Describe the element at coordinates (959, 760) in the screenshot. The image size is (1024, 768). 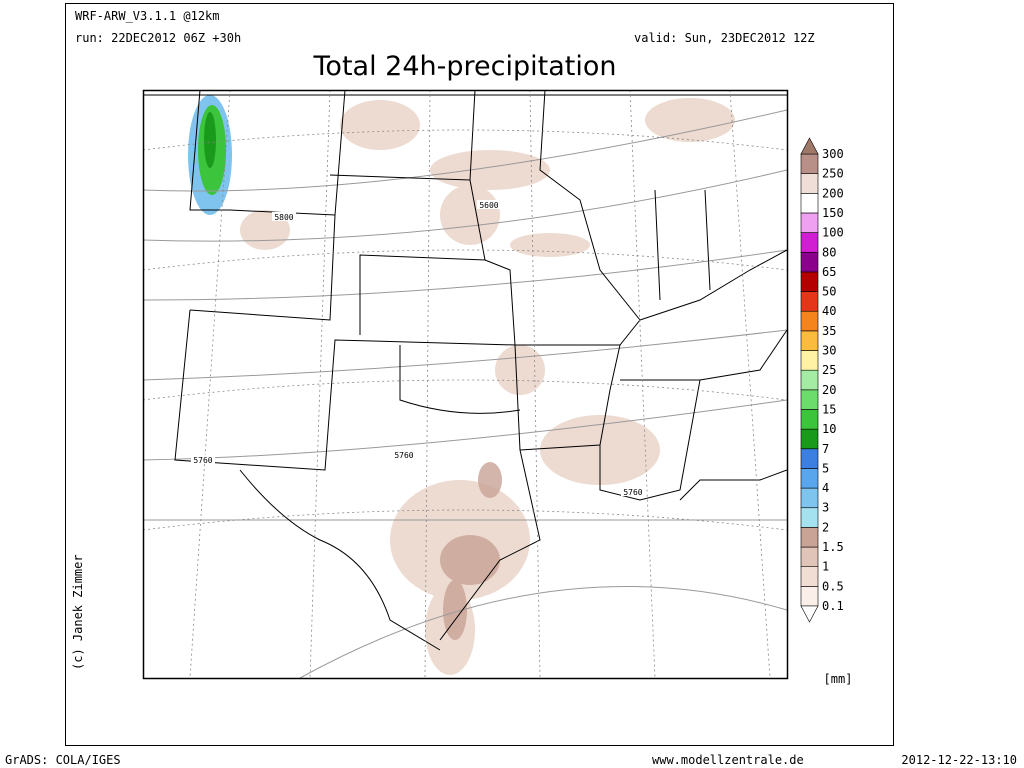
I see `footer-right: 2012-12-22-13:10` at that location.